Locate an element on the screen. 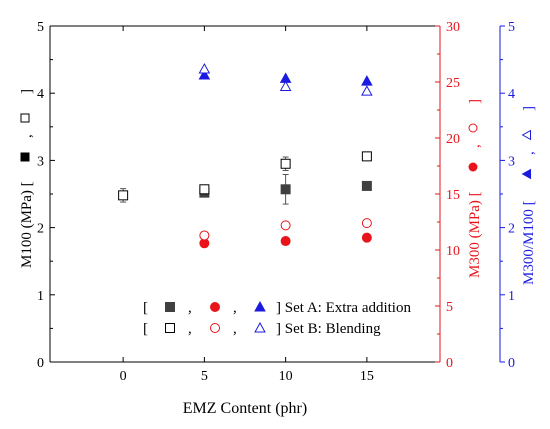  left-axis-tick-label: 4 is located at coordinates (40, 94).